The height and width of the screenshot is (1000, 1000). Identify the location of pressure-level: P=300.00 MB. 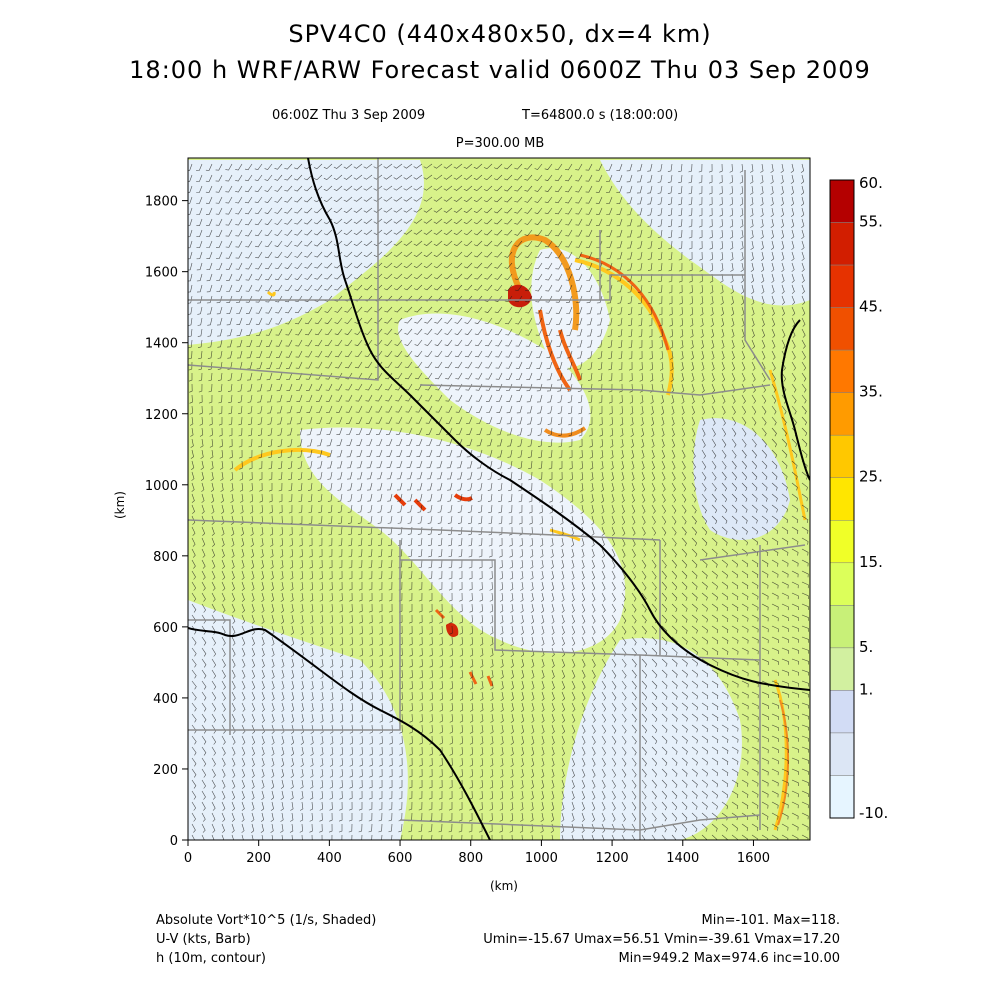
(500, 143).